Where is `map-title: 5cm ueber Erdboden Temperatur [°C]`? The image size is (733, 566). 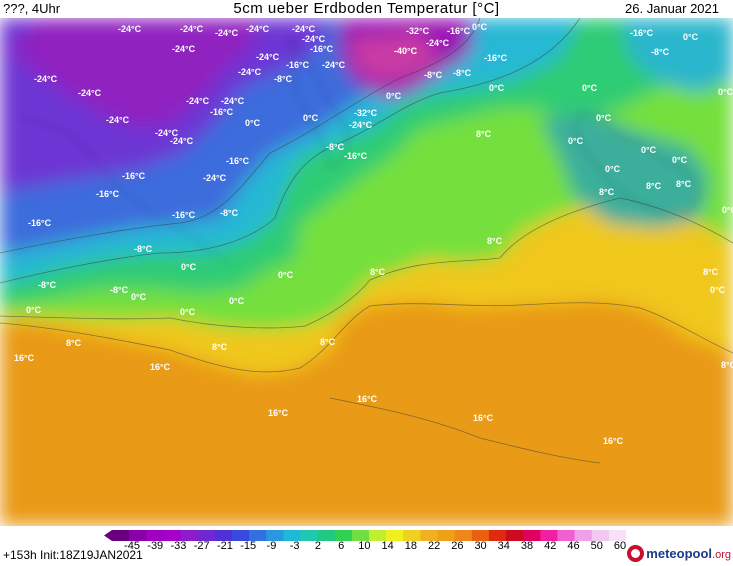 map-title: 5cm ueber Erdboden Temperatur [°C] is located at coordinates (366, 8).